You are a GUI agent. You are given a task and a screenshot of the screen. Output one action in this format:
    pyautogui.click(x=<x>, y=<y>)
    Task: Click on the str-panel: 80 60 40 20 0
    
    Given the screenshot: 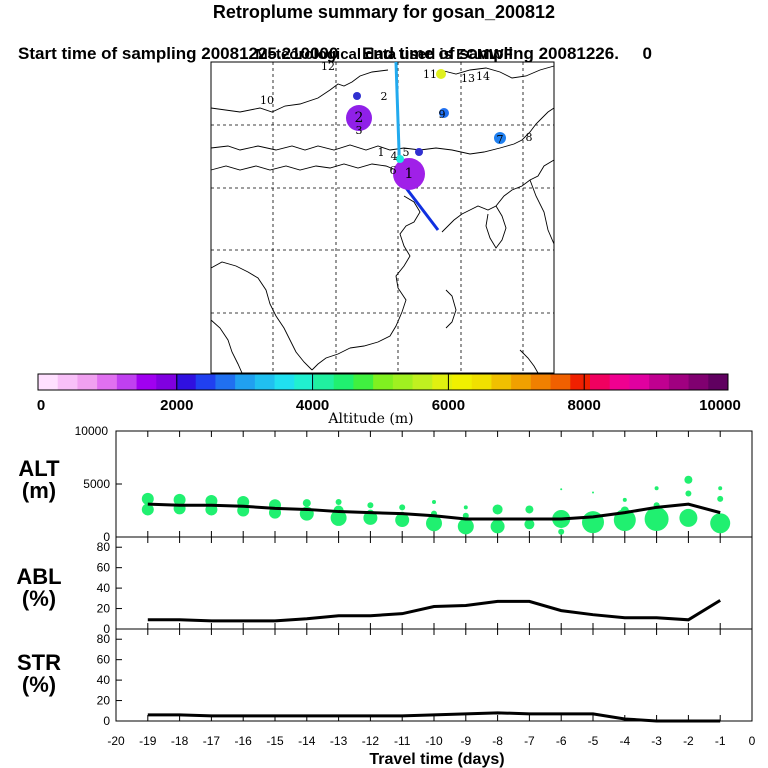 What is the action you would take?
    pyautogui.click(x=425, y=678)
    